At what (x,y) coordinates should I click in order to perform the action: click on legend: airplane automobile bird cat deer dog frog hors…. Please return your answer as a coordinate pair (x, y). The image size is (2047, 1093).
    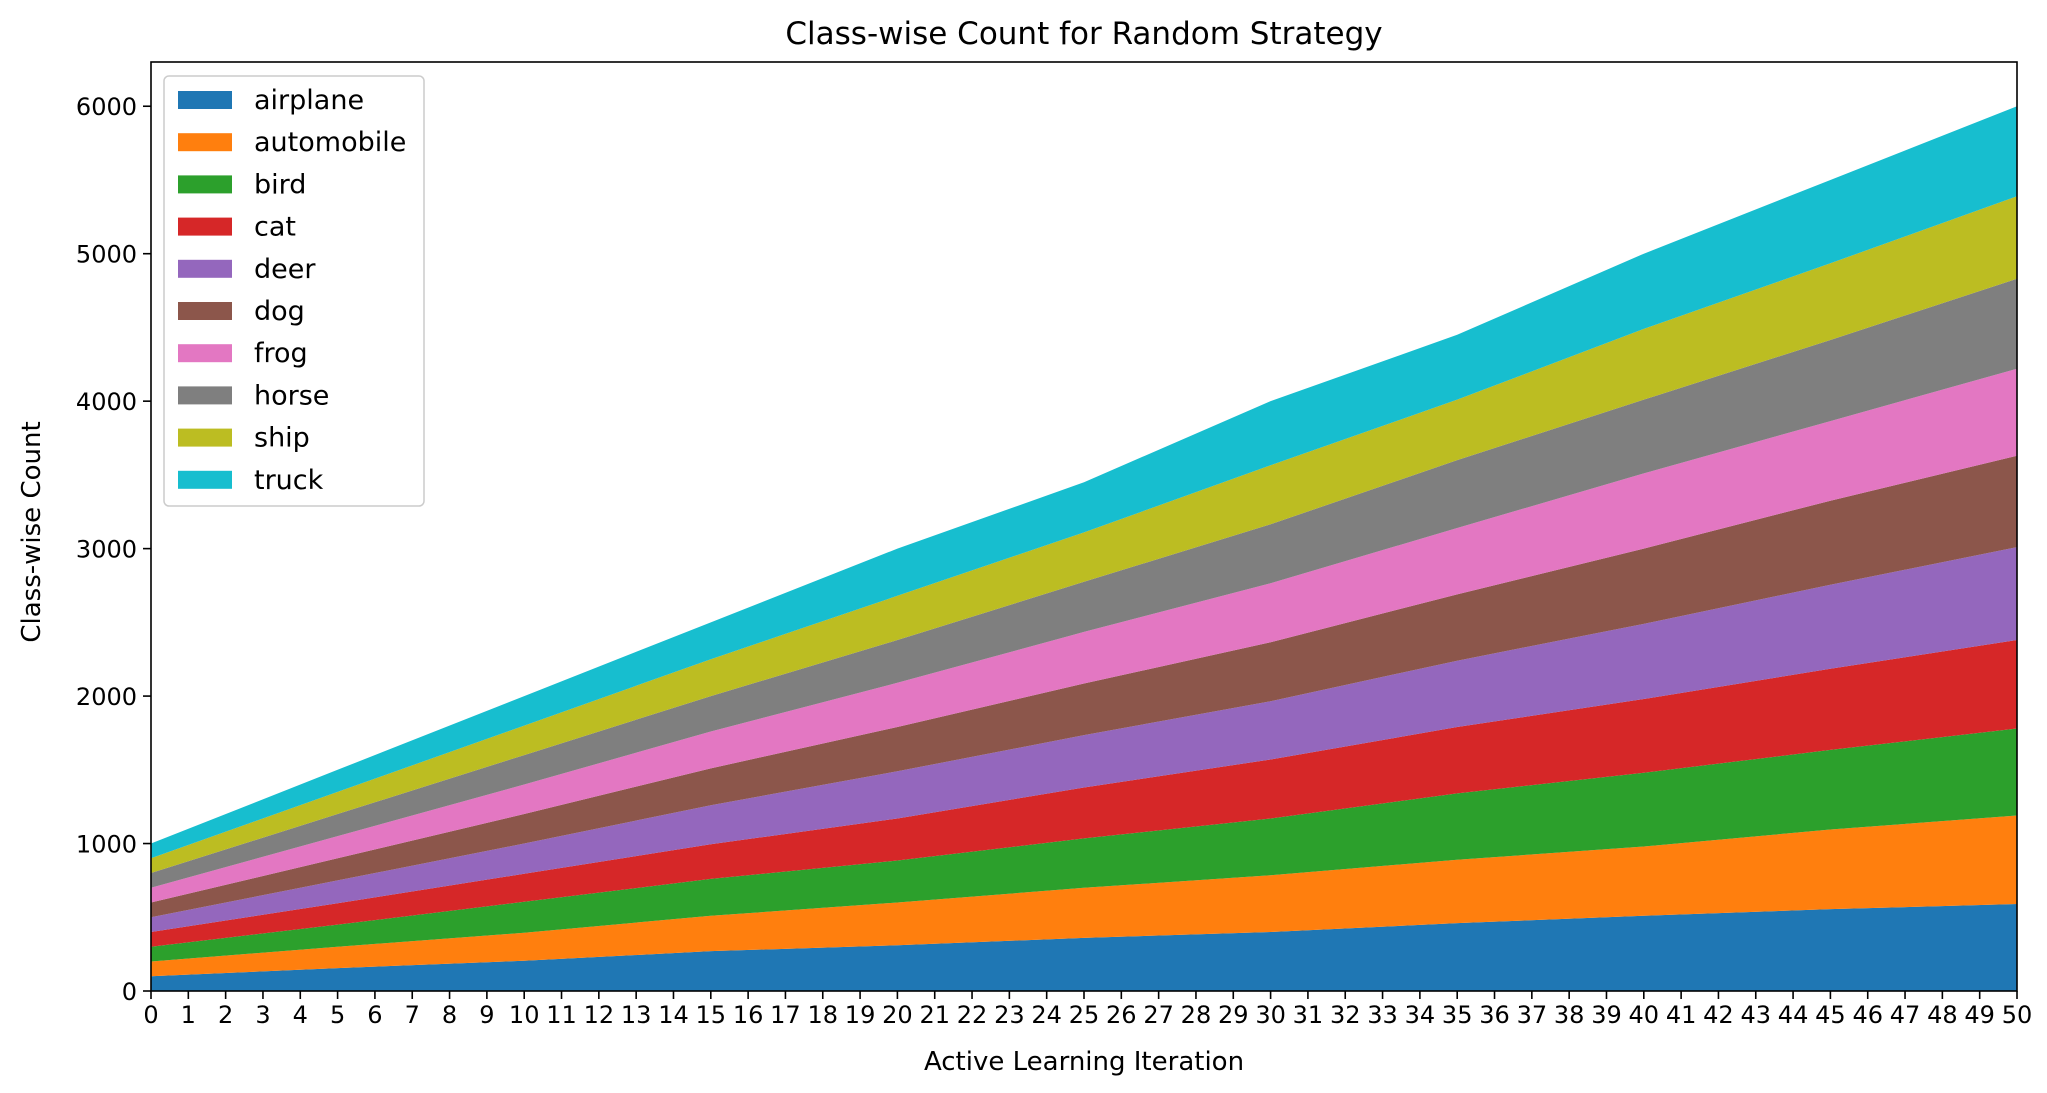
    Looking at the image, I should click on (294, 291).